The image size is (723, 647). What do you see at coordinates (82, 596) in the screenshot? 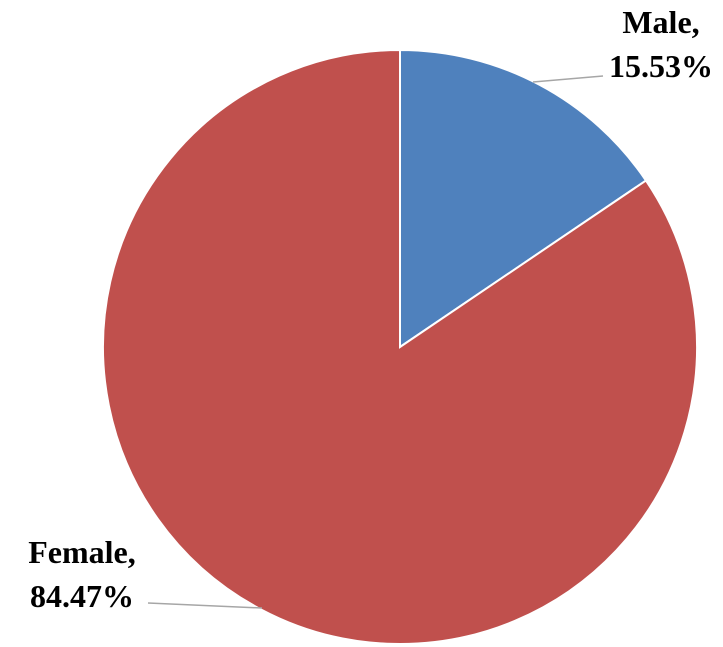
I see `label-female-value: 84.47%` at bounding box center [82, 596].